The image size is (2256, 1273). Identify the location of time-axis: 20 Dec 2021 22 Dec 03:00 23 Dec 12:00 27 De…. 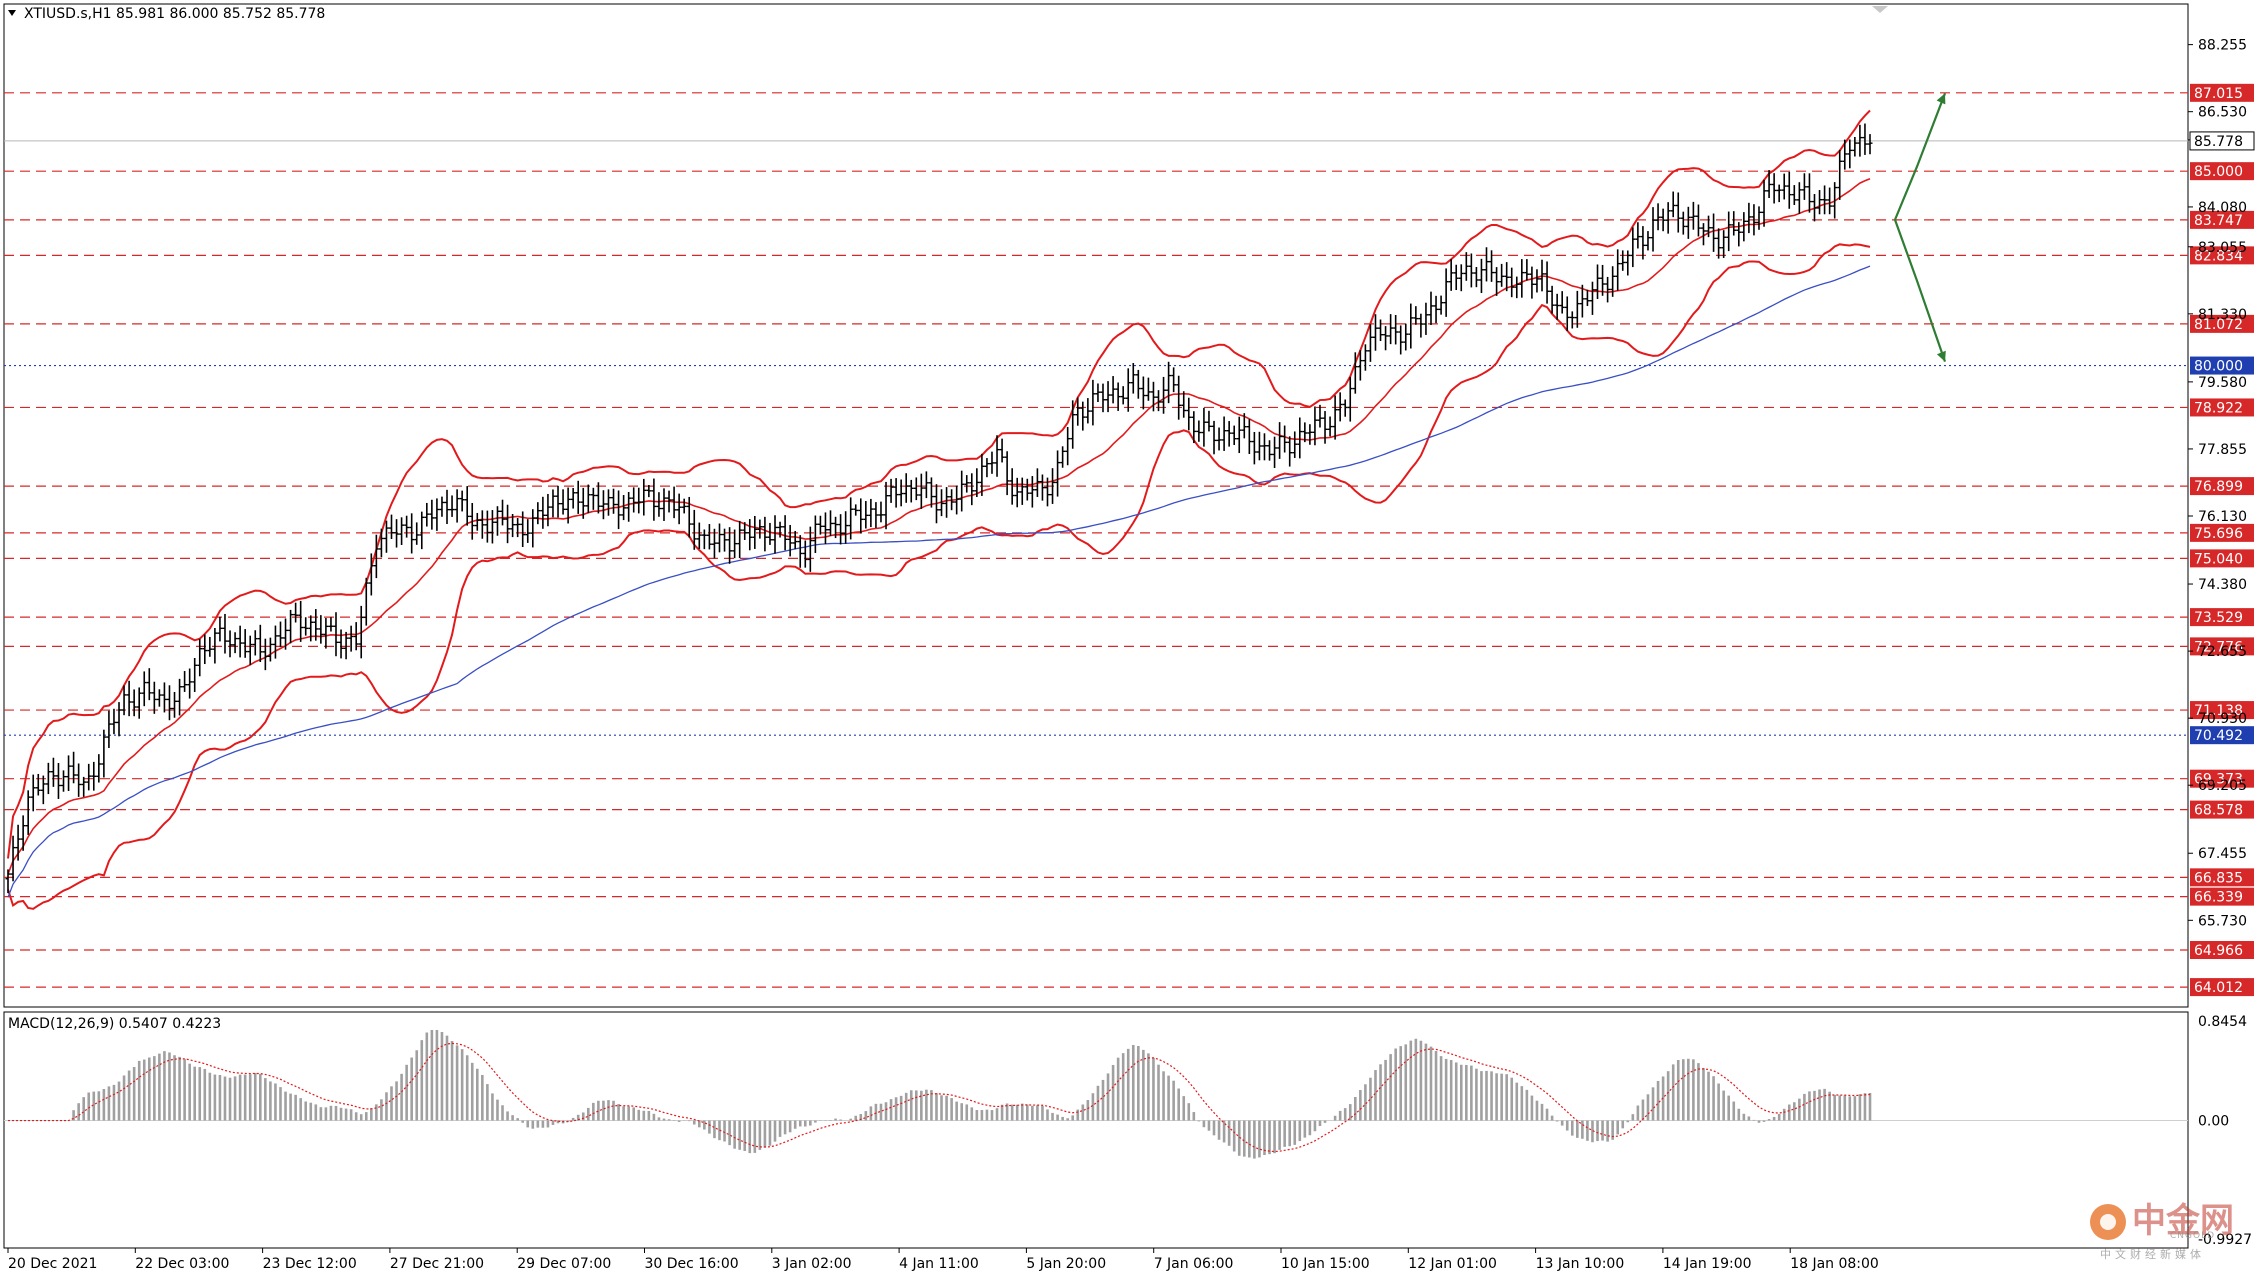
(943, 1260).